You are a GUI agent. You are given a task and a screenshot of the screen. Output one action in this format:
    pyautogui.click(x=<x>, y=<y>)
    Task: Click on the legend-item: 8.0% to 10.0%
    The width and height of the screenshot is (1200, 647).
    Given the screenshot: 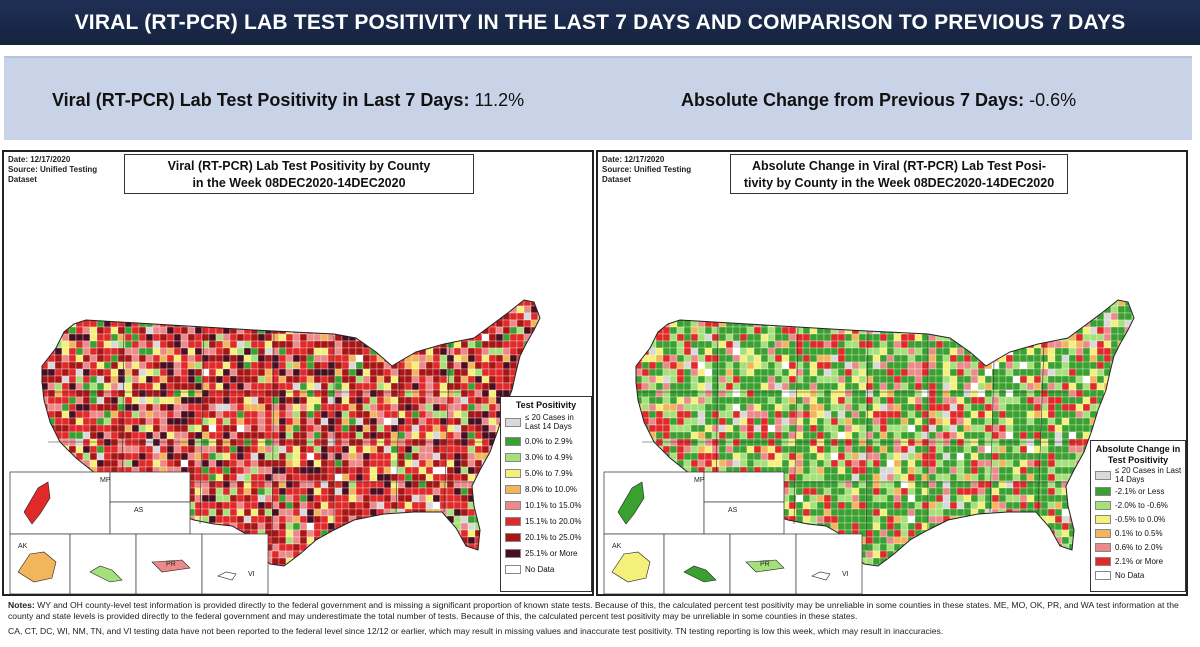 What is the action you would take?
    pyautogui.click(x=546, y=489)
    